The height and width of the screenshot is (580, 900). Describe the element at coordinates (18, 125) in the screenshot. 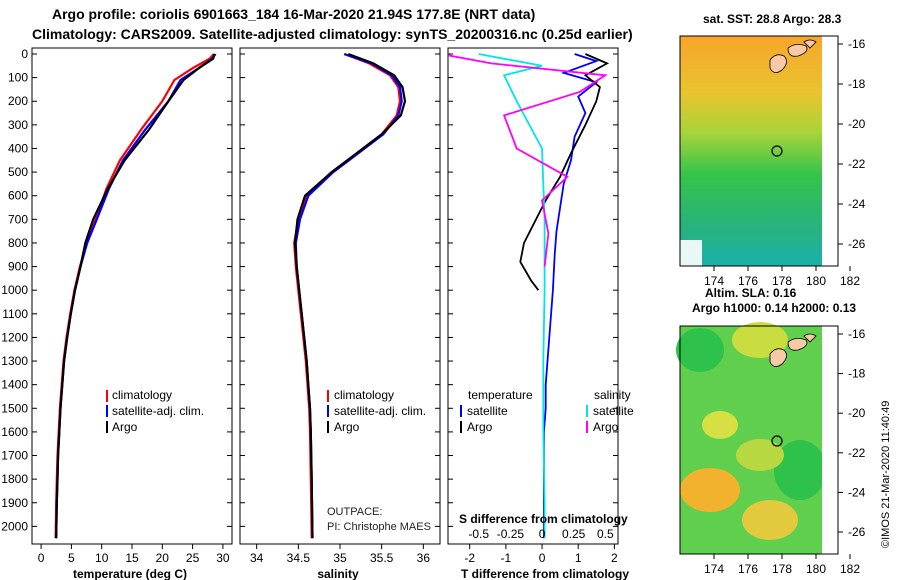

I see `depth-tick-label: 300` at that location.